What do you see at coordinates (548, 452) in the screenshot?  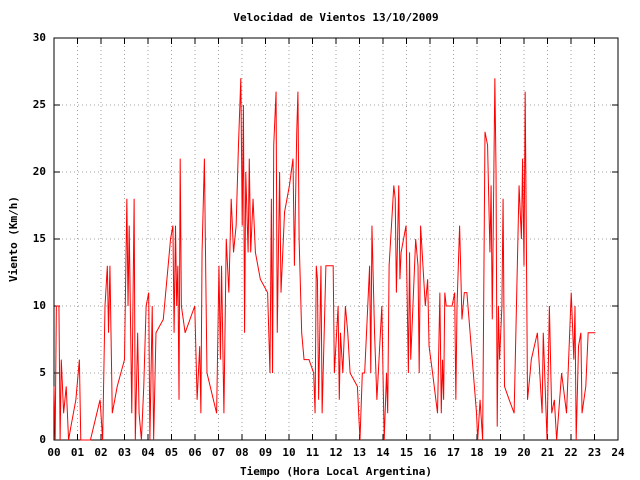 I see `x-tick-label: 21` at bounding box center [548, 452].